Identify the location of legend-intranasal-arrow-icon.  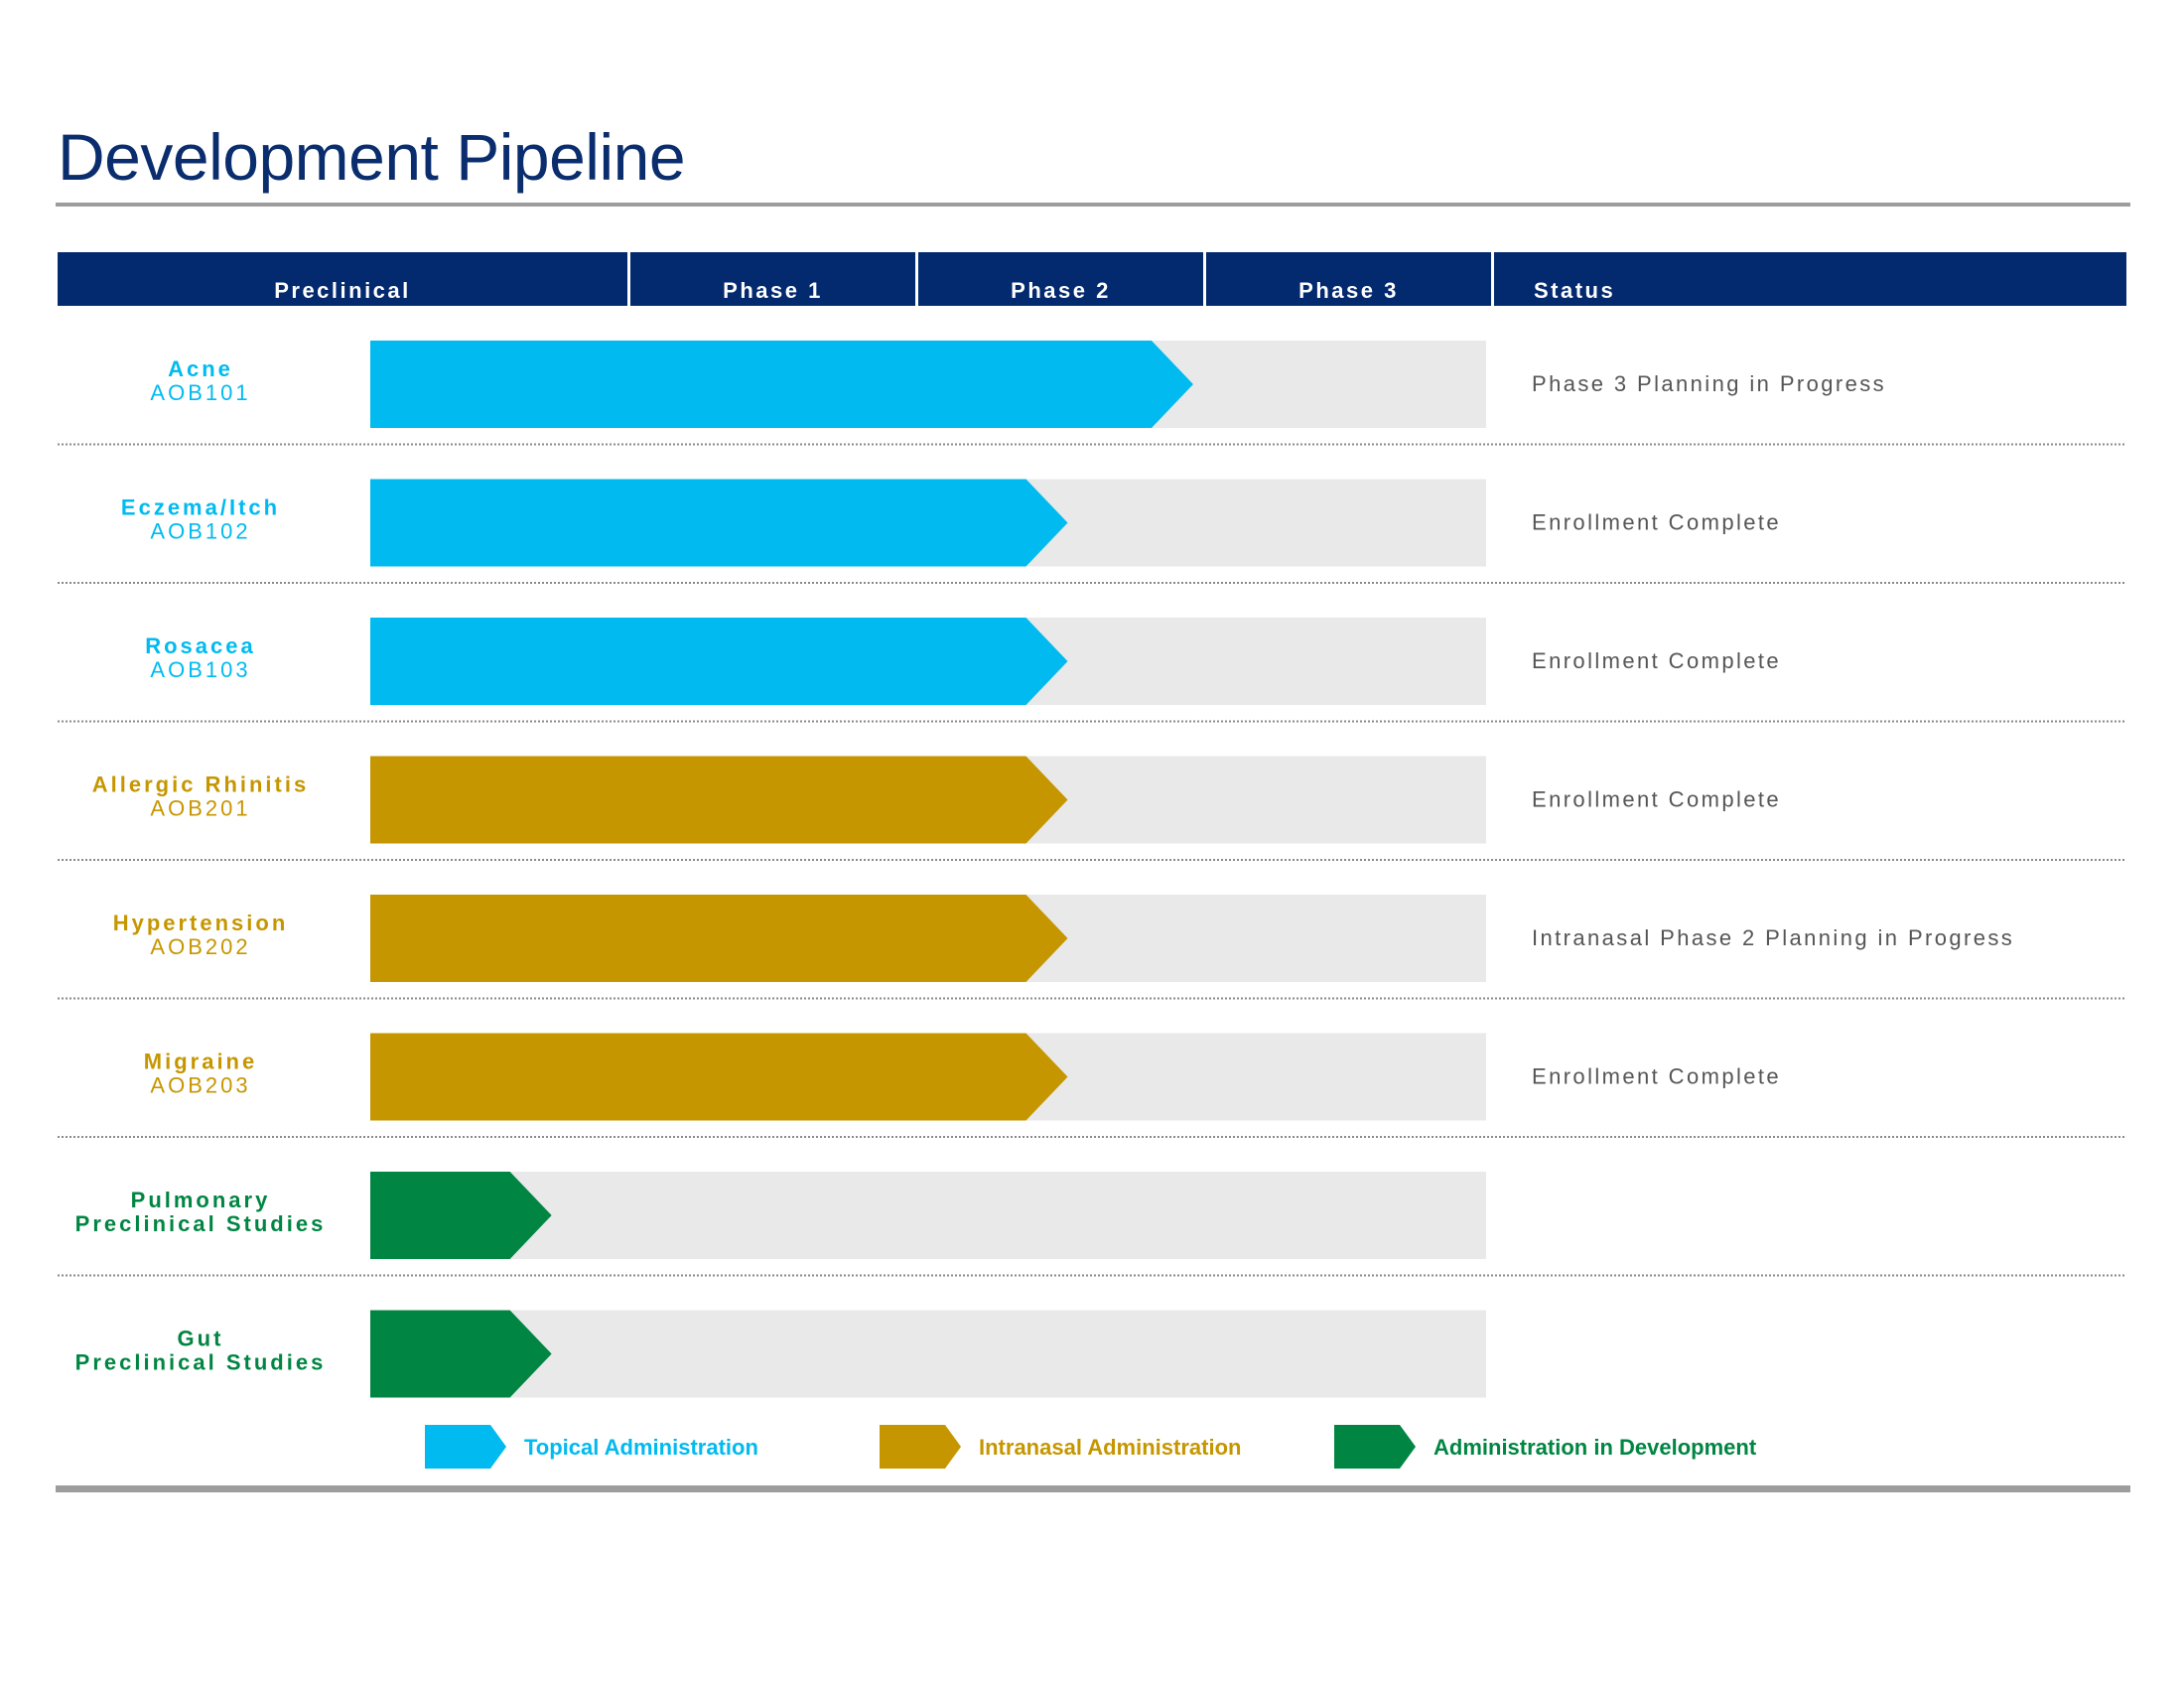
(920, 1447).